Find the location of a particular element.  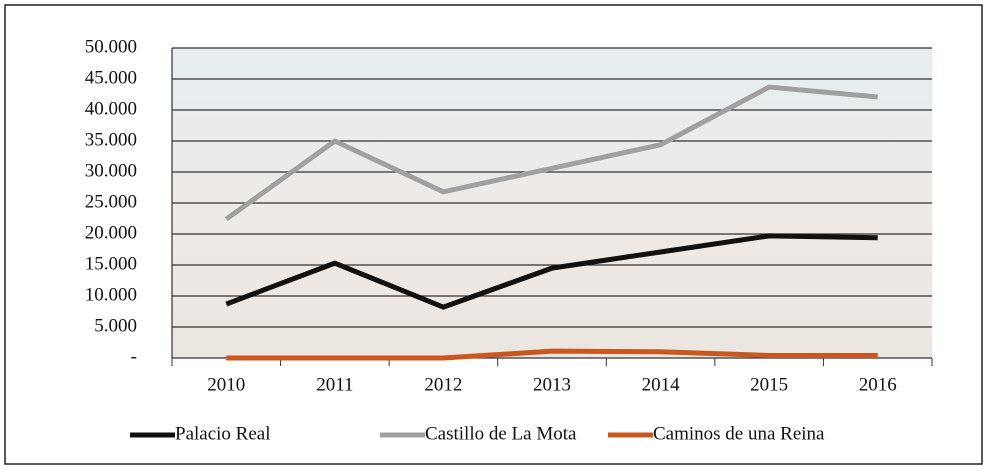

y-tick-label: 15.000 is located at coordinates (111, 263).